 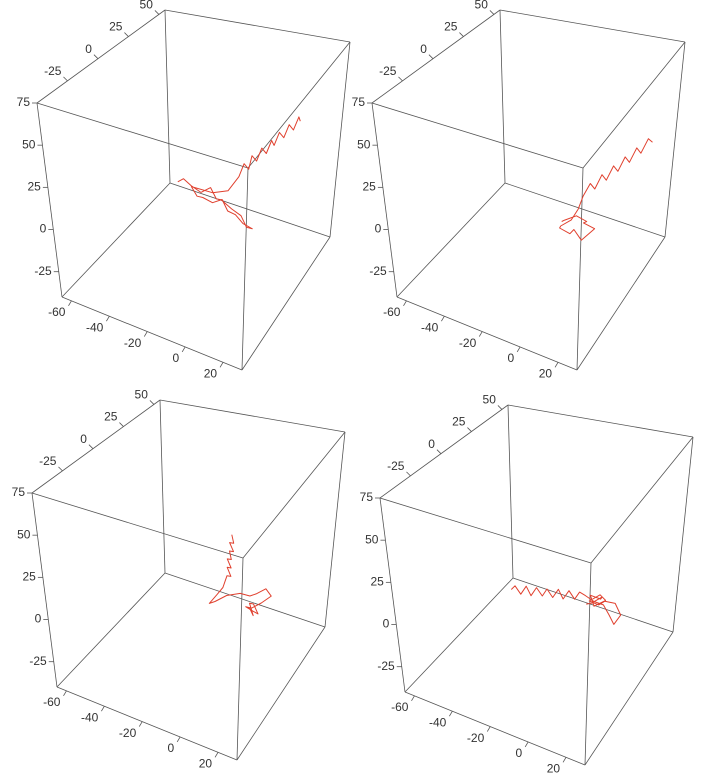 I want to click on z-tick-label: 0, so click(x=38, y=619).